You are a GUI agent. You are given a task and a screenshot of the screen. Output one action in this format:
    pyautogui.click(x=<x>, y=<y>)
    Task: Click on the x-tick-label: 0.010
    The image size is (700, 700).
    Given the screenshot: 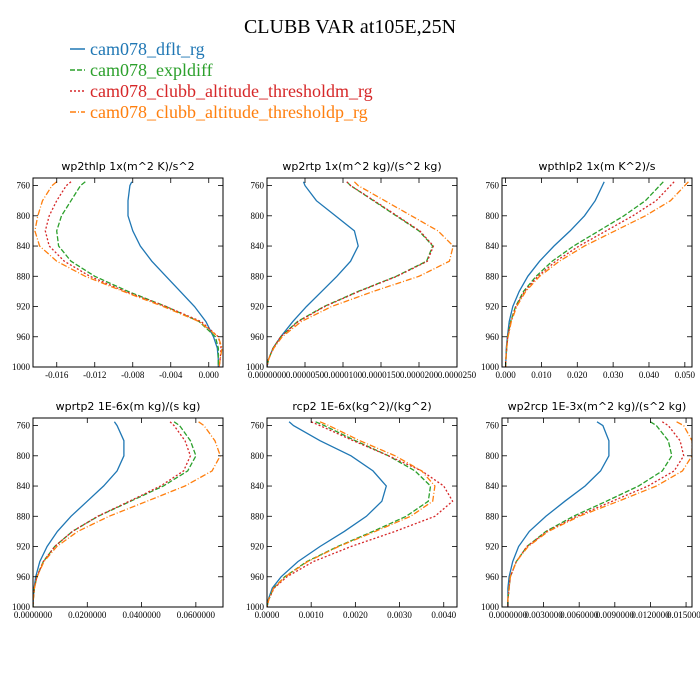 What is the action you would take?
    pyautogui.click(x=541, y=375)
    